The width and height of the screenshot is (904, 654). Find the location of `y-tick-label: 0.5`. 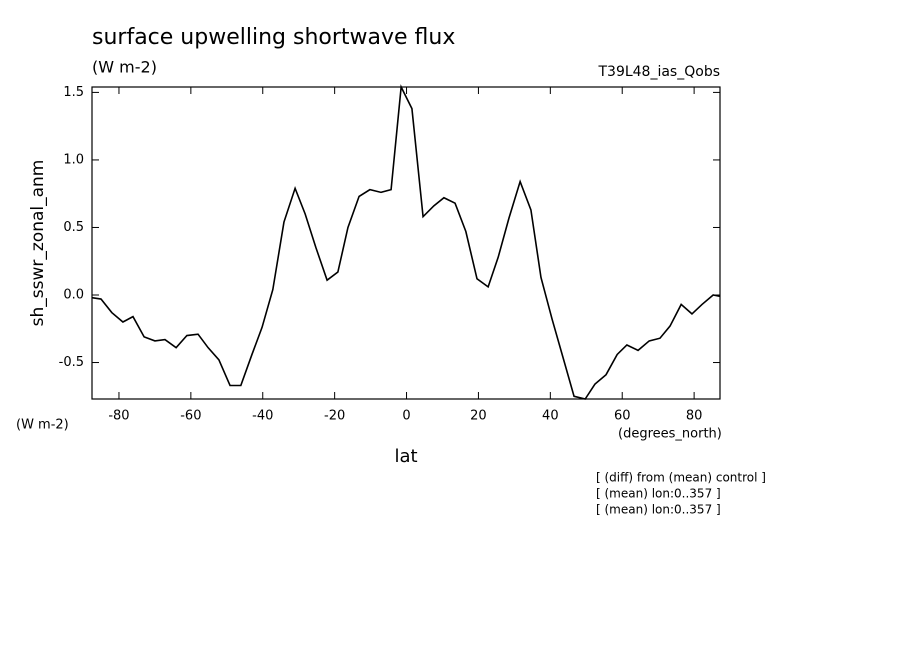

y-tick-label: 0.5 is located at coordinates (73, 227).